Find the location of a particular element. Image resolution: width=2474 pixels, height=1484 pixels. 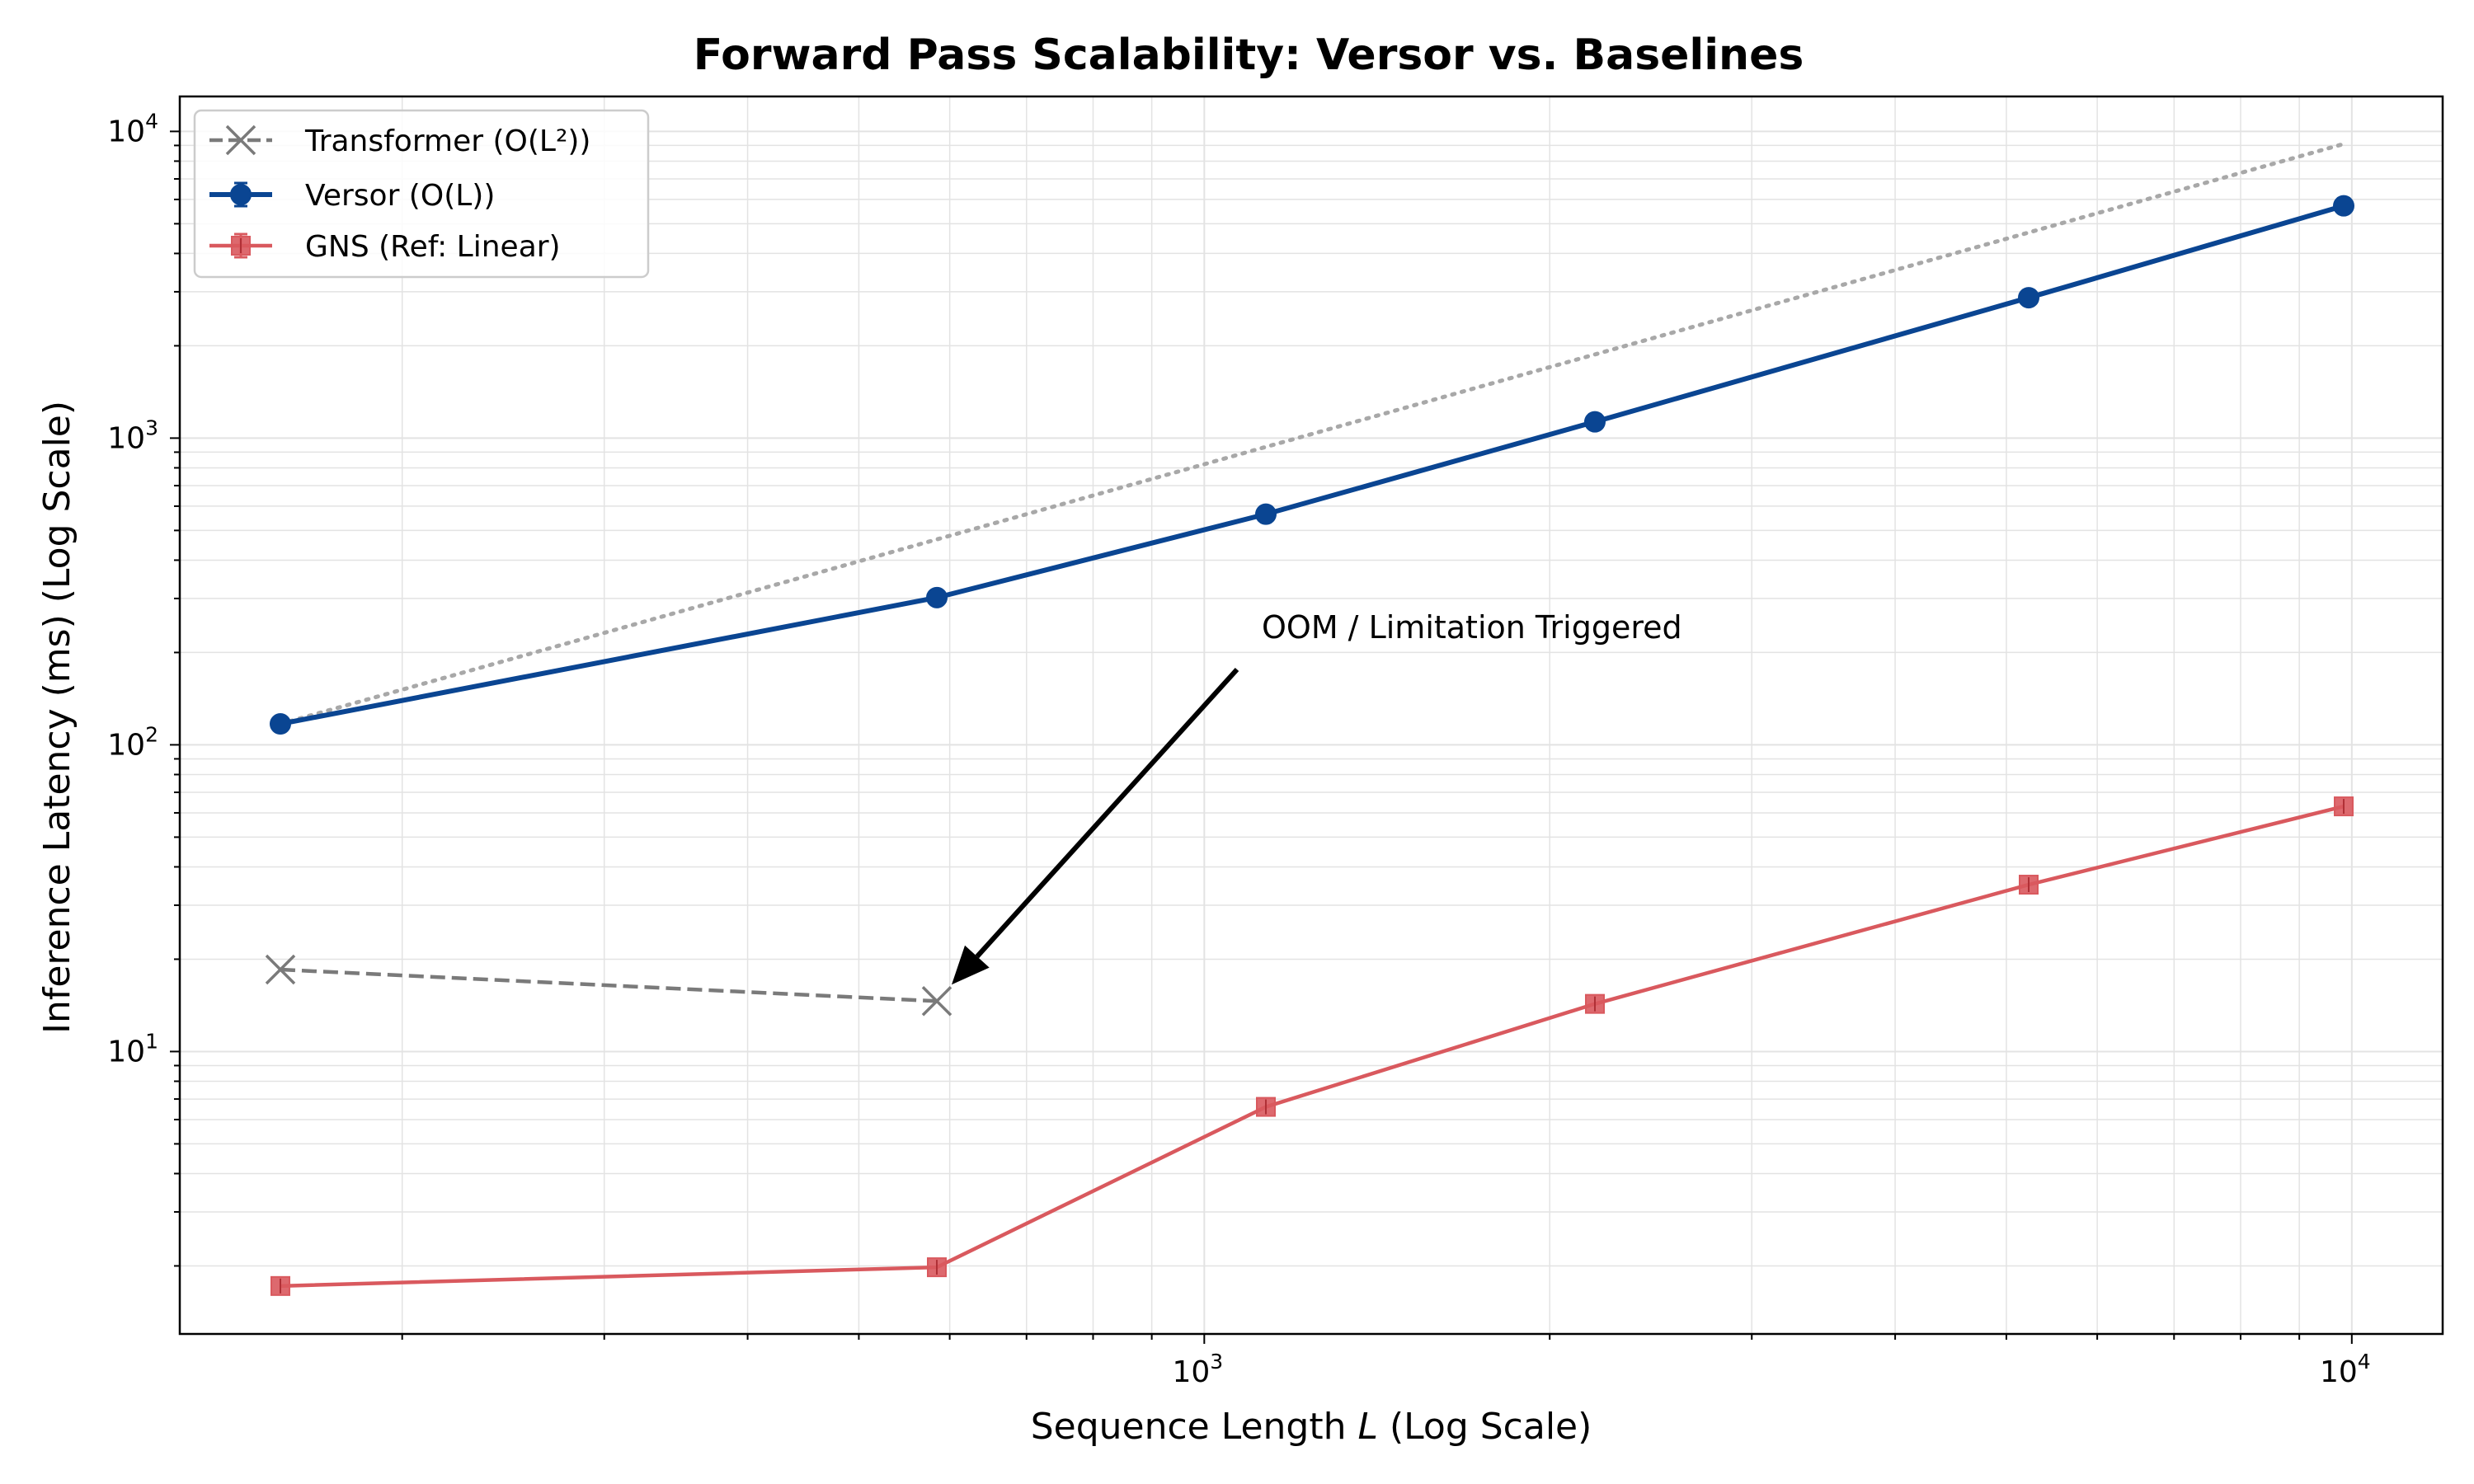

x-axis-label: Sequence Length L (Log Scale) is located at coordinates (1311, 1427).